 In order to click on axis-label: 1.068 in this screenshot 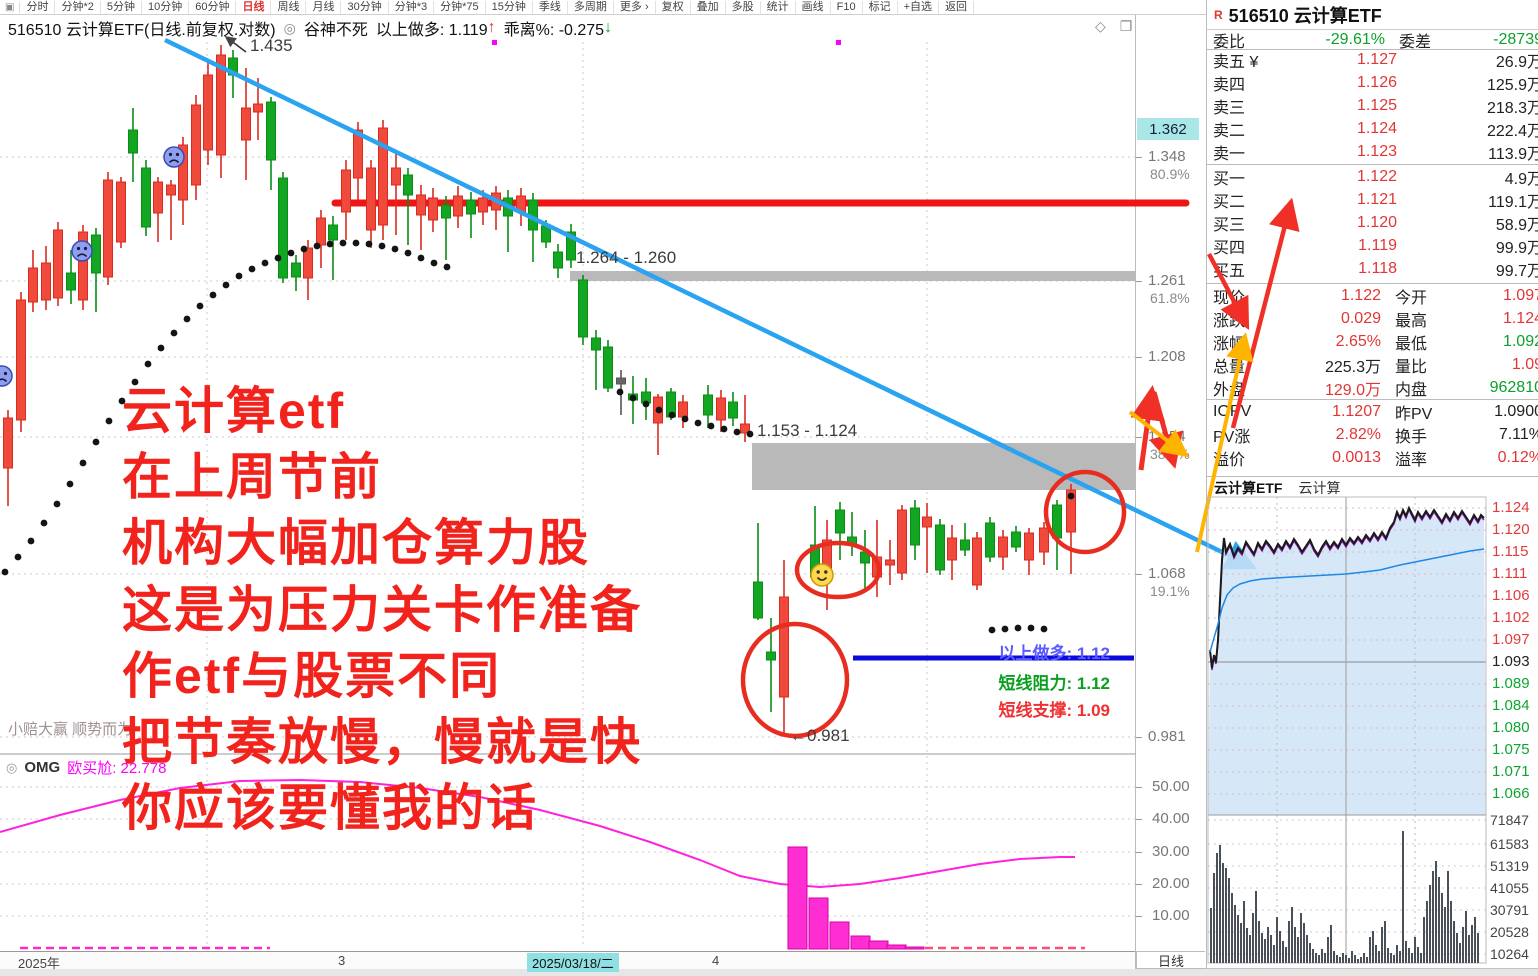, I will do `click(1167, 573)`.